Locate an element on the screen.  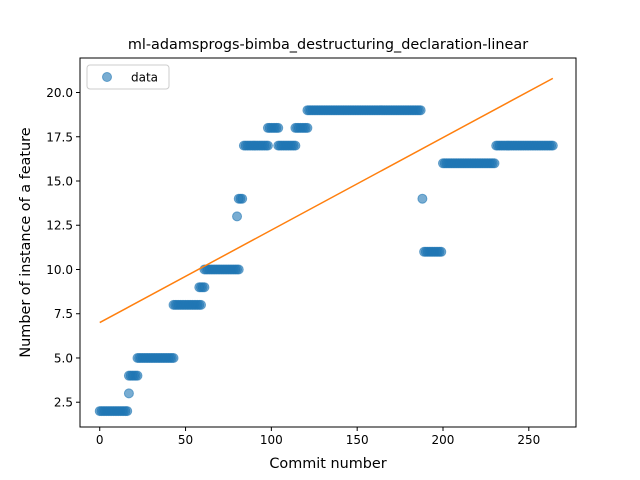
y-axis-label: Number of instance of a feature is located at coordinates (26, 242).